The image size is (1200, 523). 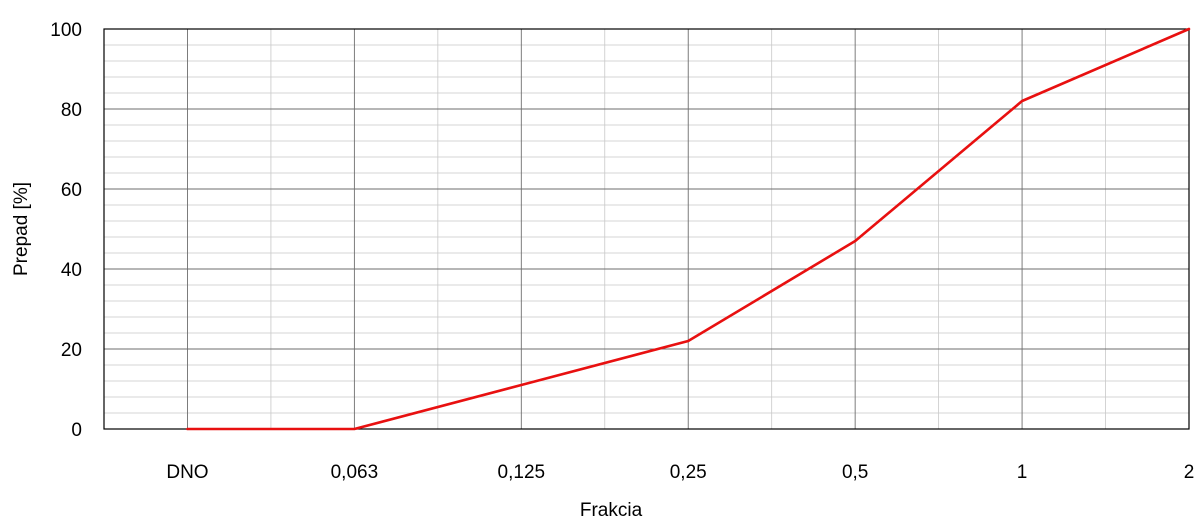 What do you see at coordinates (71, 350) in the screenshot?
I see `y-tick-label: 20` at bounding box center [71, 350].